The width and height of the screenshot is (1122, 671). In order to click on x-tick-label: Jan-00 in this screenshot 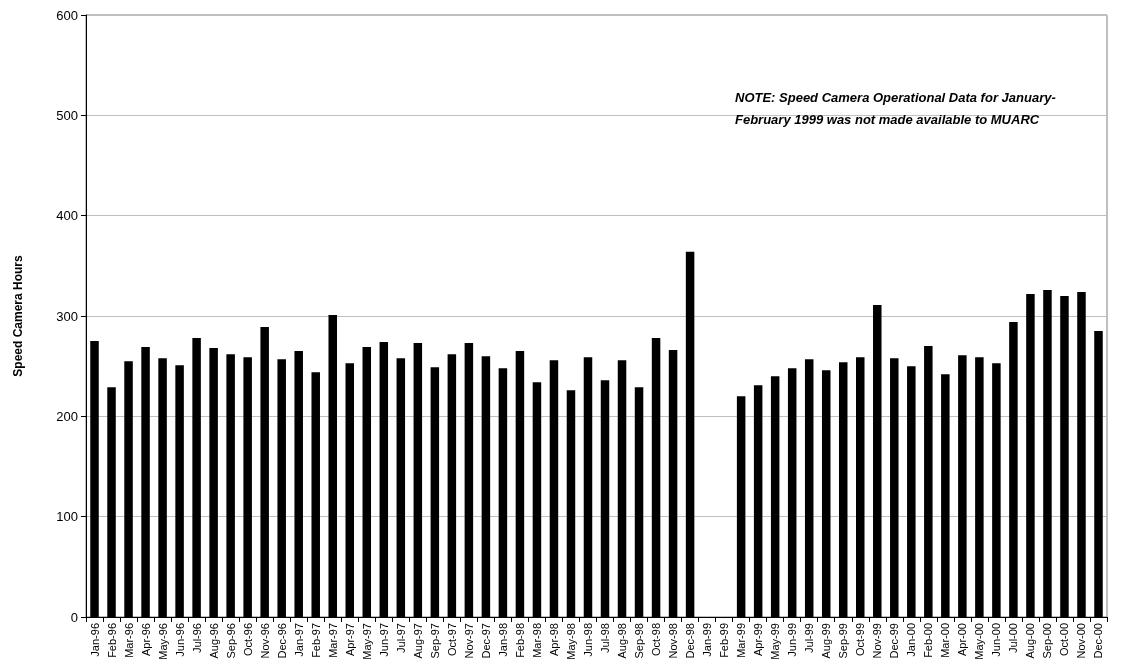, I will do `click(911, 640)`.